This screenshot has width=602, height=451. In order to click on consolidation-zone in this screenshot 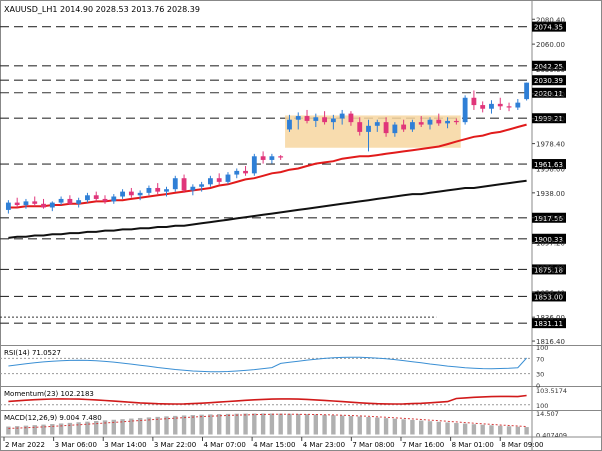, I will do `click(373, 131)`.